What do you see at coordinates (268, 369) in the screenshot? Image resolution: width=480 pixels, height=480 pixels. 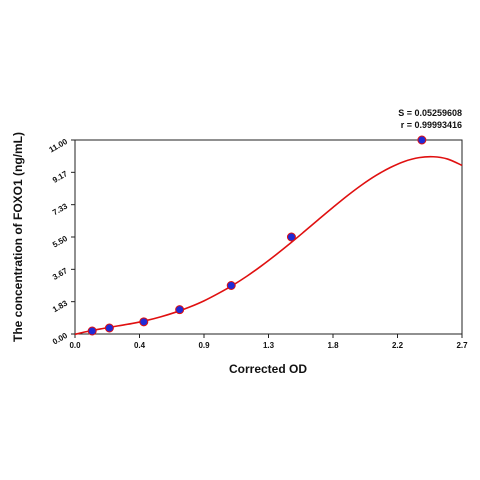 I see `x-axis-title: Corrected OD` at bounding box center [268, 369].